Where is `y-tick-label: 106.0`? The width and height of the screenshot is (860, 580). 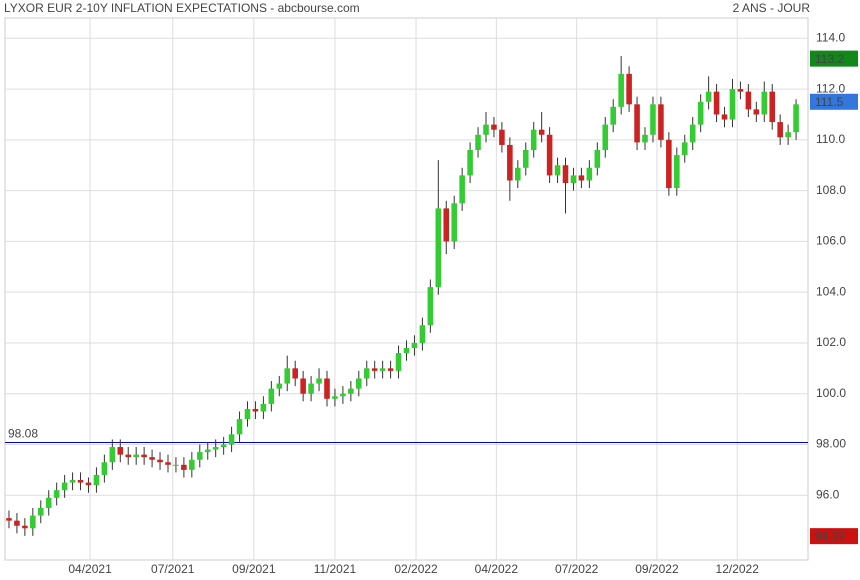
y-tick-label: 106.0 is located at coordinates (831, 241).